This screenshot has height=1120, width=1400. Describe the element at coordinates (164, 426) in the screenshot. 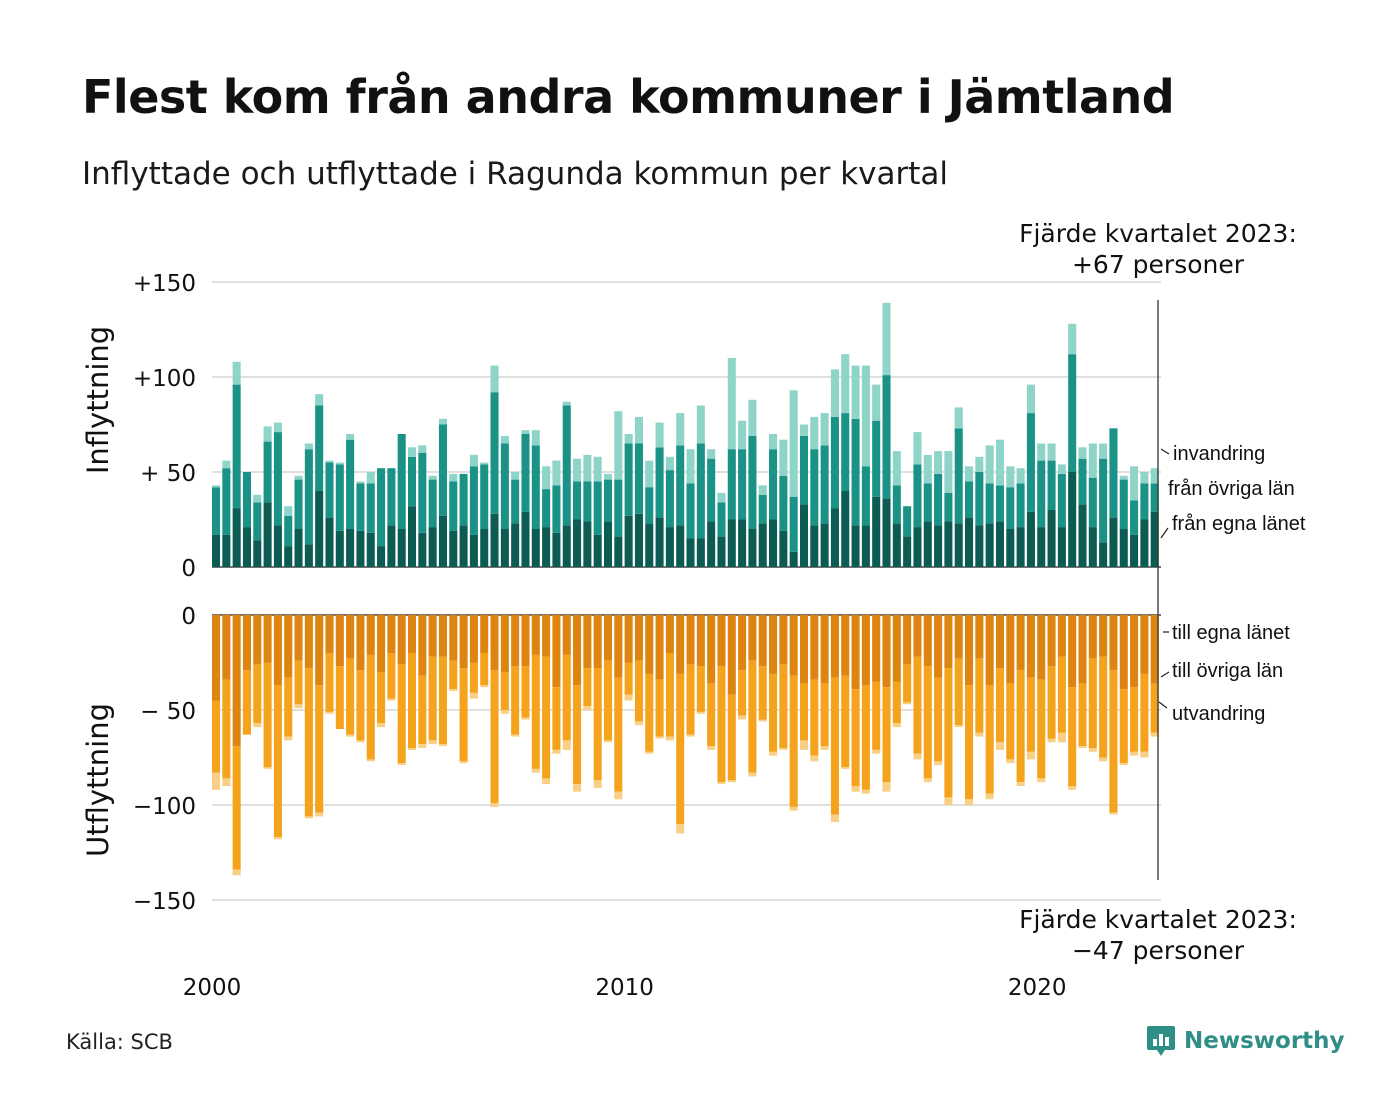

I see `yticks-inflow: 0 + 50 +100 +150` at that location.